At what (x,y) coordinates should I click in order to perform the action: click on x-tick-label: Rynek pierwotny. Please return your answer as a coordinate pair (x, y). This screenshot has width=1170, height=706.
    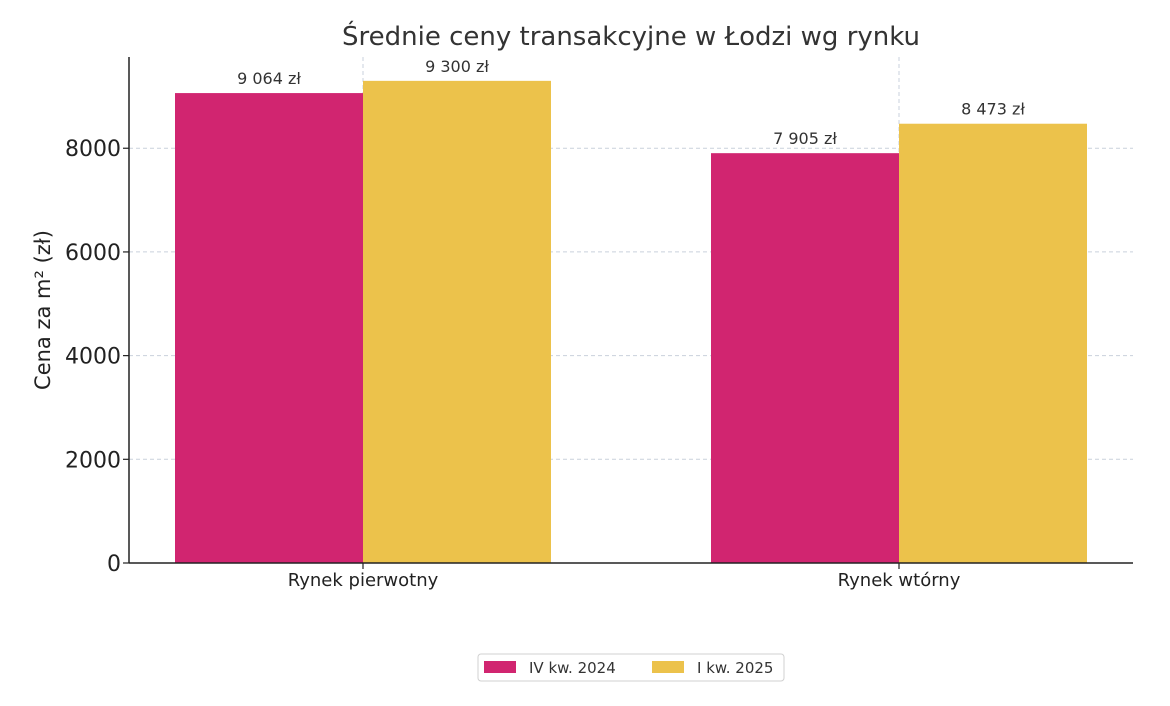
    Looking at the image, I should click on (363, 580).